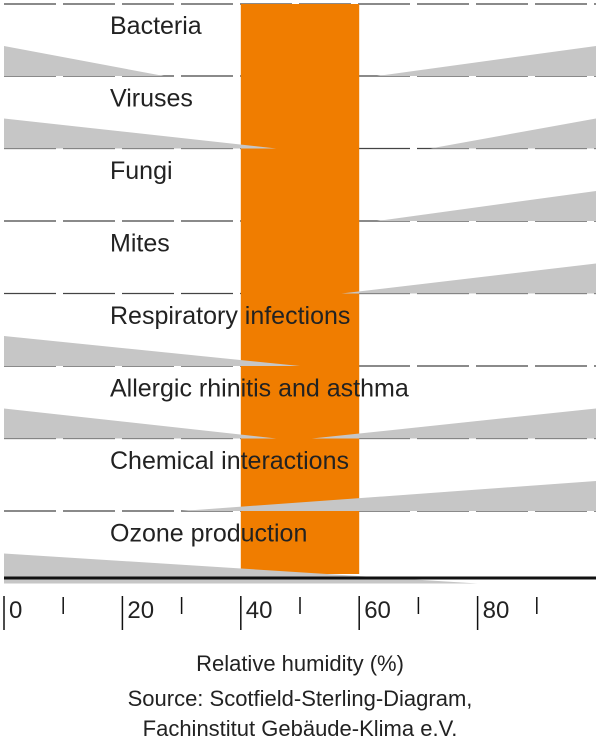 This screenshot has width=600, height=752. Describe the element at coordinates (230, 316) in the screenshot. I see `row-label-respiratory-infections: Respiratory infections` at that location.